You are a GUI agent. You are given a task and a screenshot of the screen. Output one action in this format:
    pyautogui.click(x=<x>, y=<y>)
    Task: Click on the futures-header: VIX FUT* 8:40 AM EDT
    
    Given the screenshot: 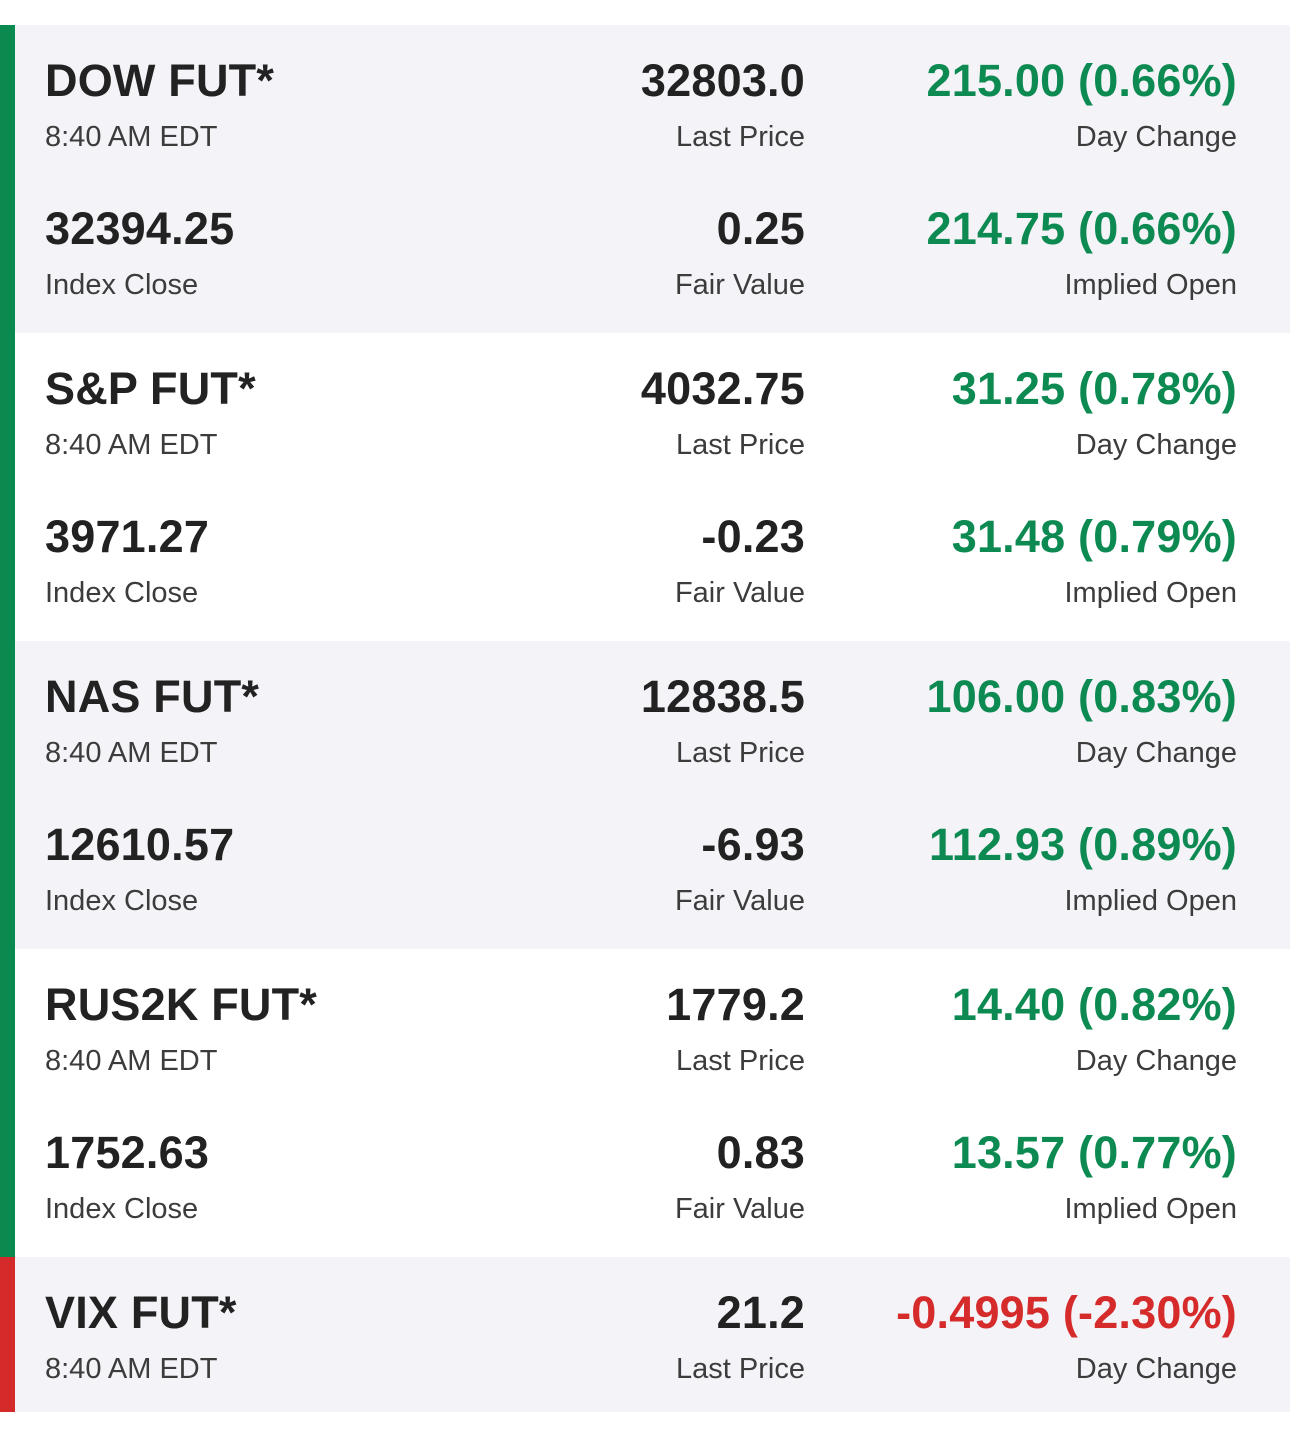 What is the action you would take?
    pyautogui.click(x=141, y=1337)
    